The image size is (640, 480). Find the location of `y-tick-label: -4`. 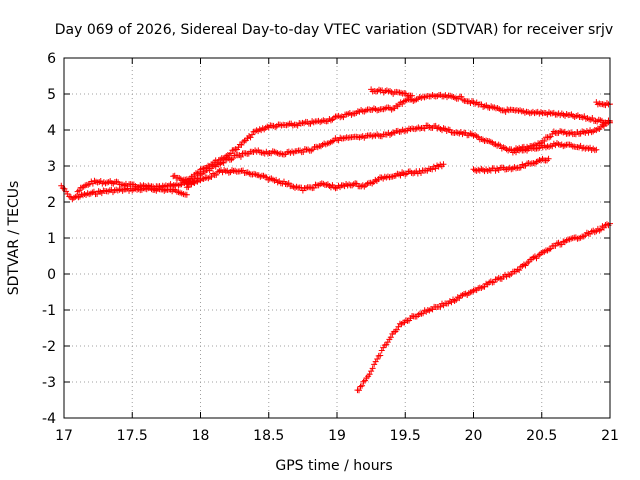

y-tick-label: -4 is located at coordinates (49, 419).